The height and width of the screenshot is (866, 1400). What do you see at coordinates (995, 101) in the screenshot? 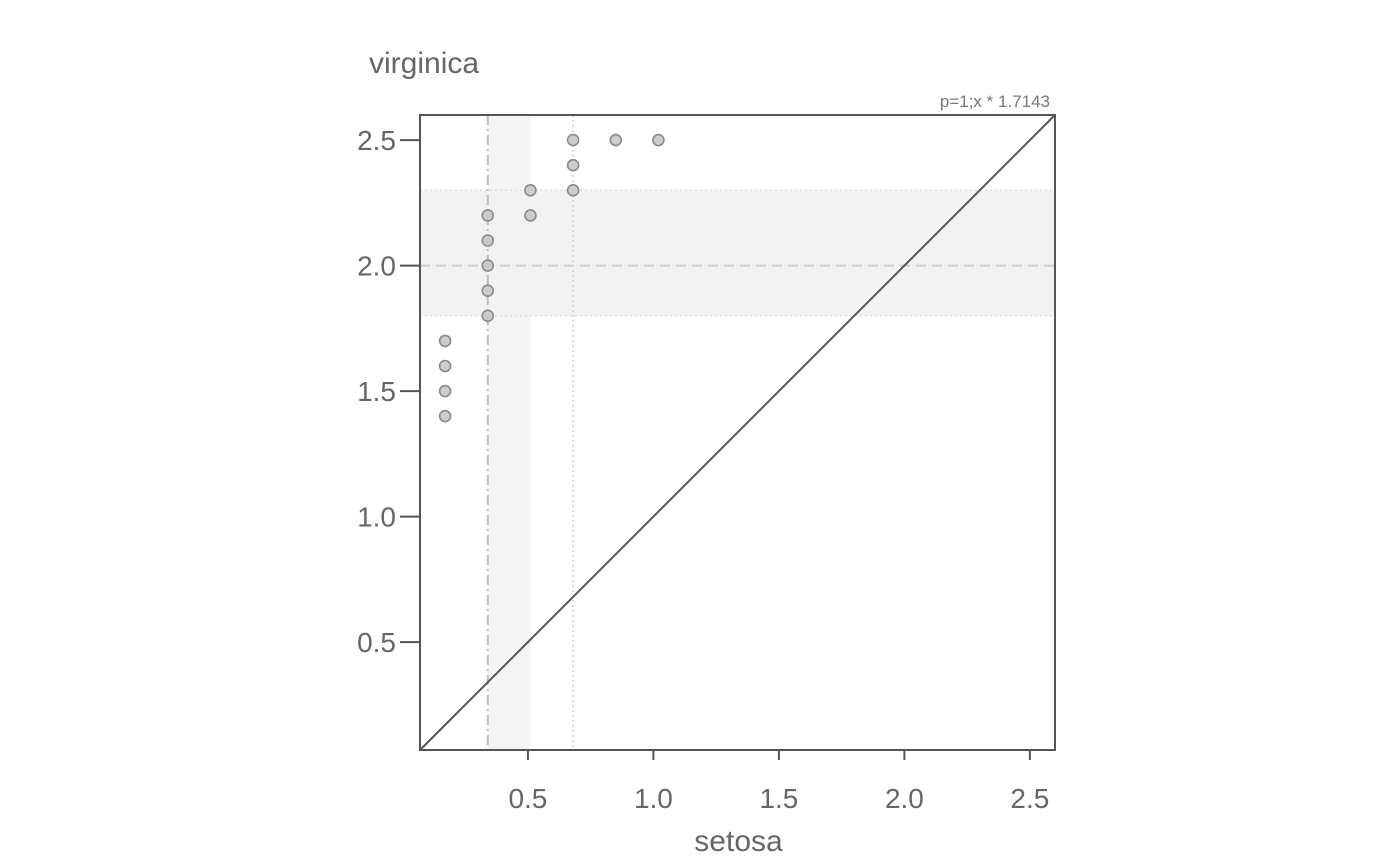
I see `fit-annotation: p=1;x * 1.7143` at bounding box center [995, 101].